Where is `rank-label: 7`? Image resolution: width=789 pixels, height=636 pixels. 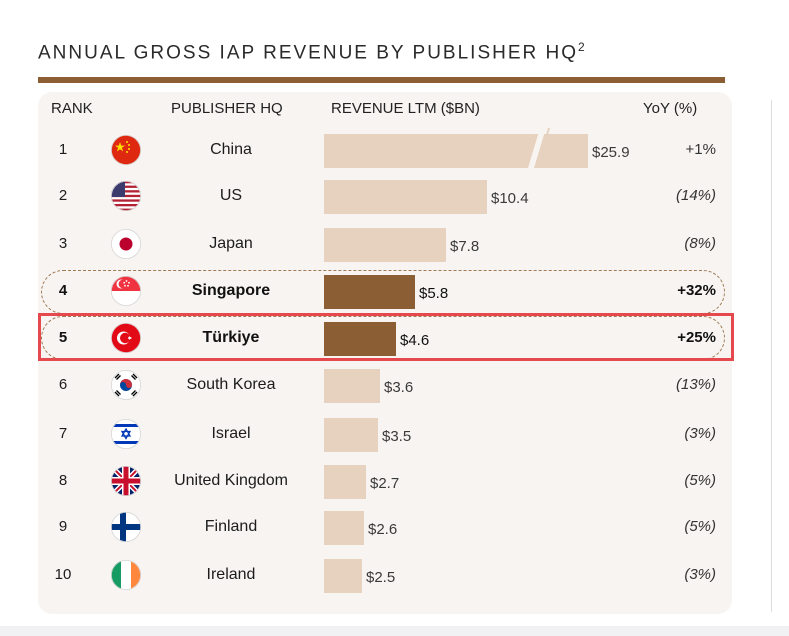 rank-label: 7 is located at coordinates (63, 433).